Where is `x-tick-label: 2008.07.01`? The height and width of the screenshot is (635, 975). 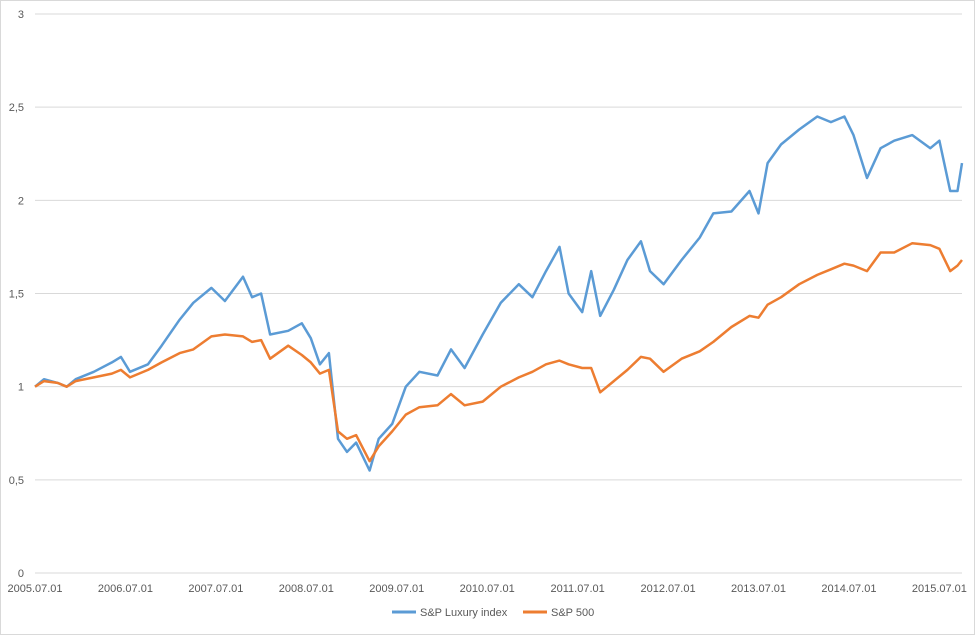
x-tick-label: 2008.07.01 is located at coordinates (306, 589).